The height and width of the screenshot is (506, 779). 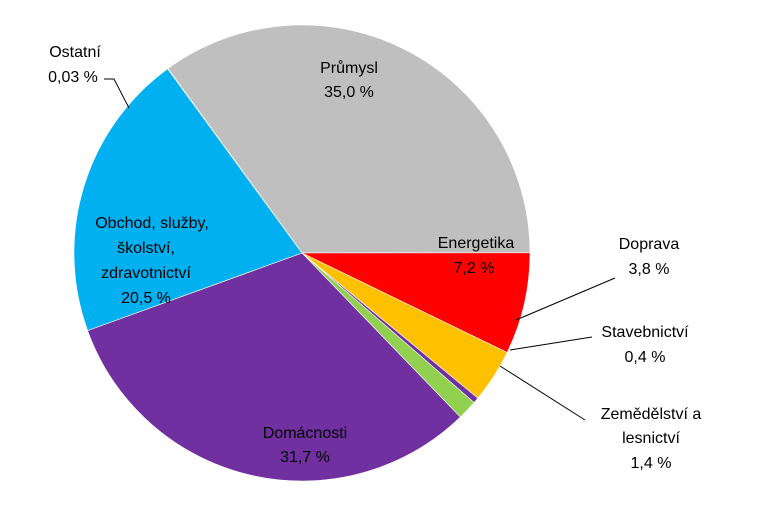 I want to click on leader-line-doprava, so click(x=565, y=299).